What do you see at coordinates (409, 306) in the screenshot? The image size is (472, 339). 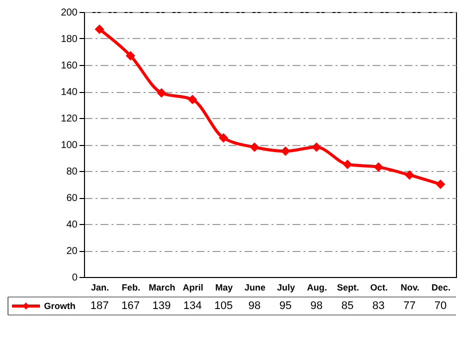 I see `data-label: 77` at bounding box center [409, 306].